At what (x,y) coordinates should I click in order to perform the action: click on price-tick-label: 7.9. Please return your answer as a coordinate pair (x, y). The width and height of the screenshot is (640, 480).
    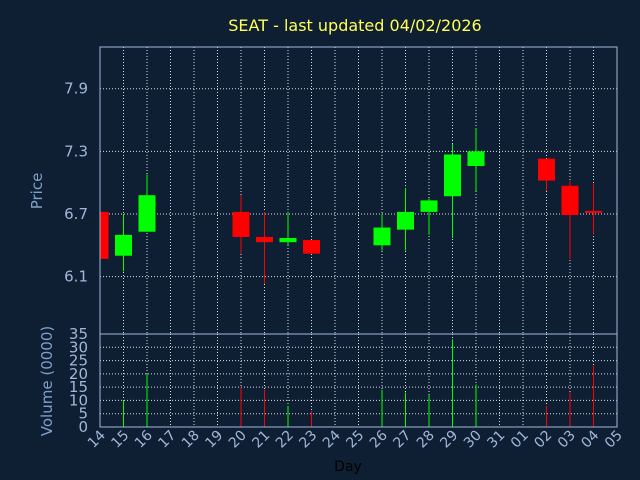
    Looking at the image, I should click on (76, 89).